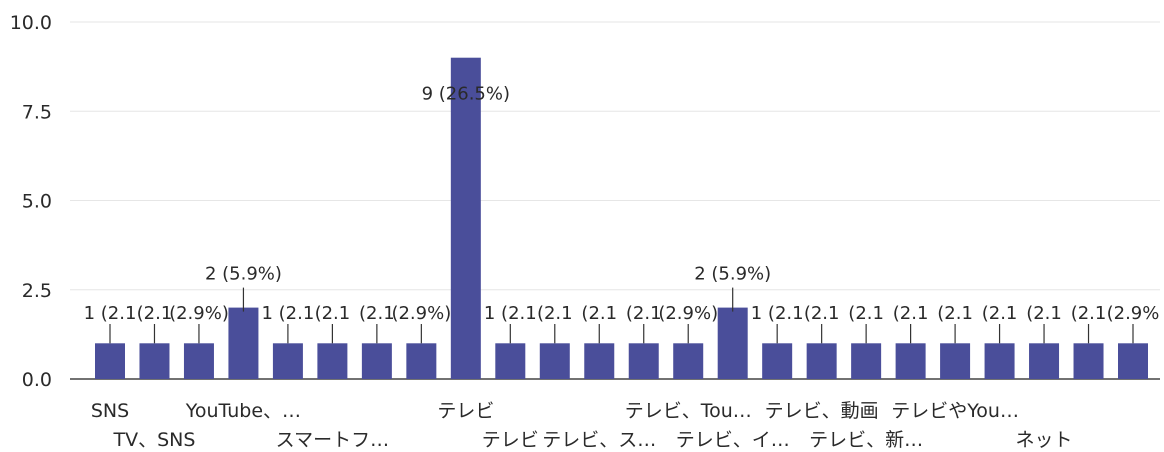  What do you see at coordinates (31, 23) in the screenshot?
I see `y-tick-label: 10.0` at bounding box center [31, 23].